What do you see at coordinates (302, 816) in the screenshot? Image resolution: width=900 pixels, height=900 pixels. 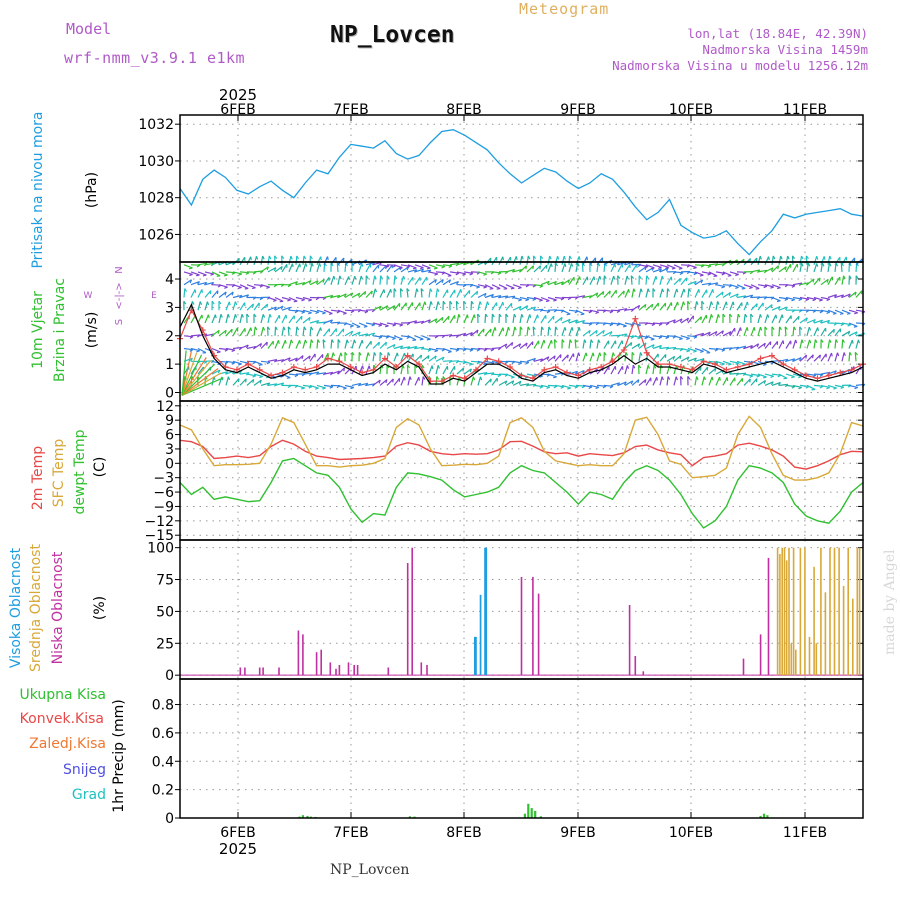 I see `precip-bar` at bounding box center [302, 816].